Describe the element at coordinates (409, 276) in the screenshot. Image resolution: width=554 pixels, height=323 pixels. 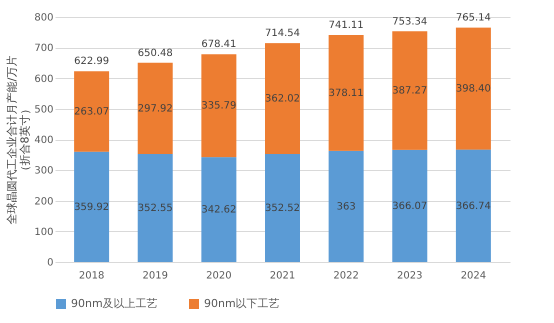
I see `x-tick-label: 2023` at that location.